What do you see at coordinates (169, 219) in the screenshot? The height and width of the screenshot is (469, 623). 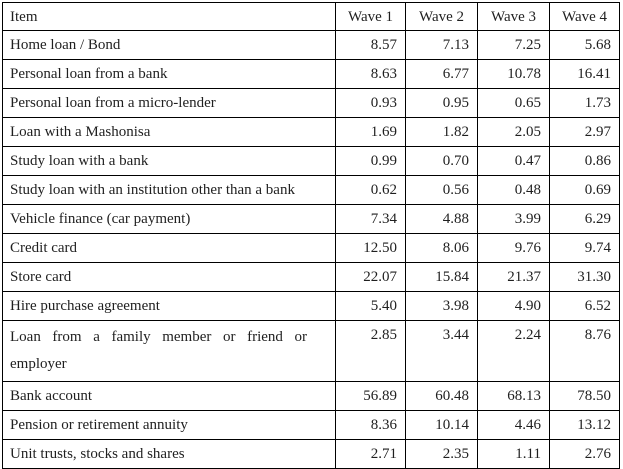 I see `item-cell: Vehicle finance (car payment)` at bounding box center [169, 219].